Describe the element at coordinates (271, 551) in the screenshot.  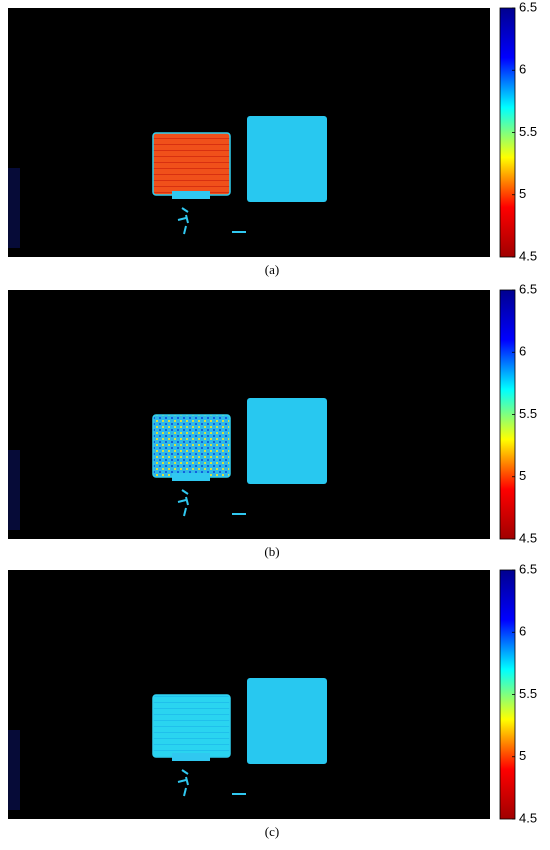
I see `caption: (b)` at that location.